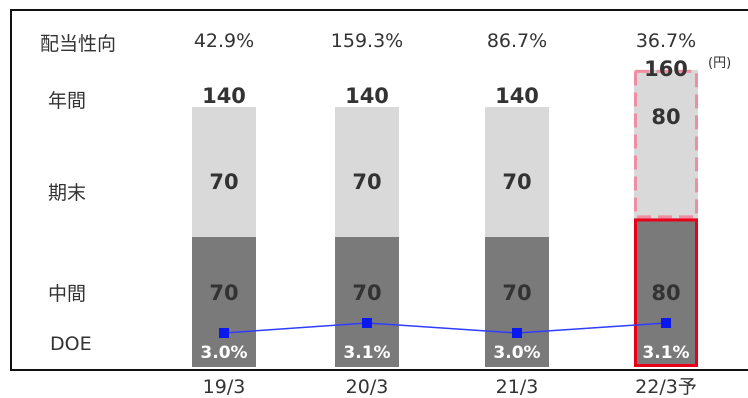 This screenshot has width=748, height=398. I want to click on doe-value-label-0: 3.0%, so click(223, 353).